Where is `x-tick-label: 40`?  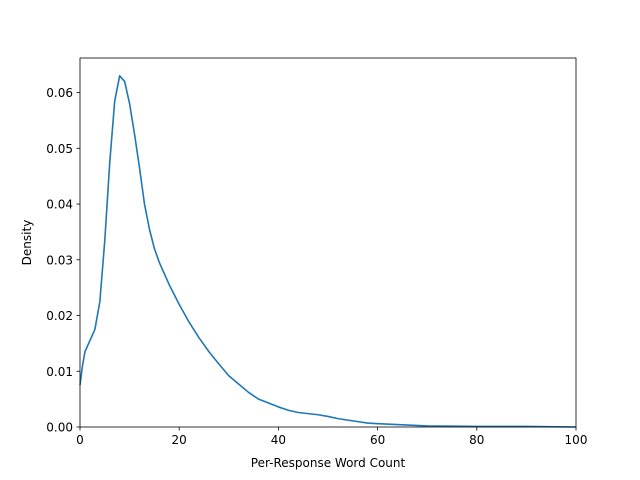 x-tick-label: 40 is located at coordinates (278, 440).